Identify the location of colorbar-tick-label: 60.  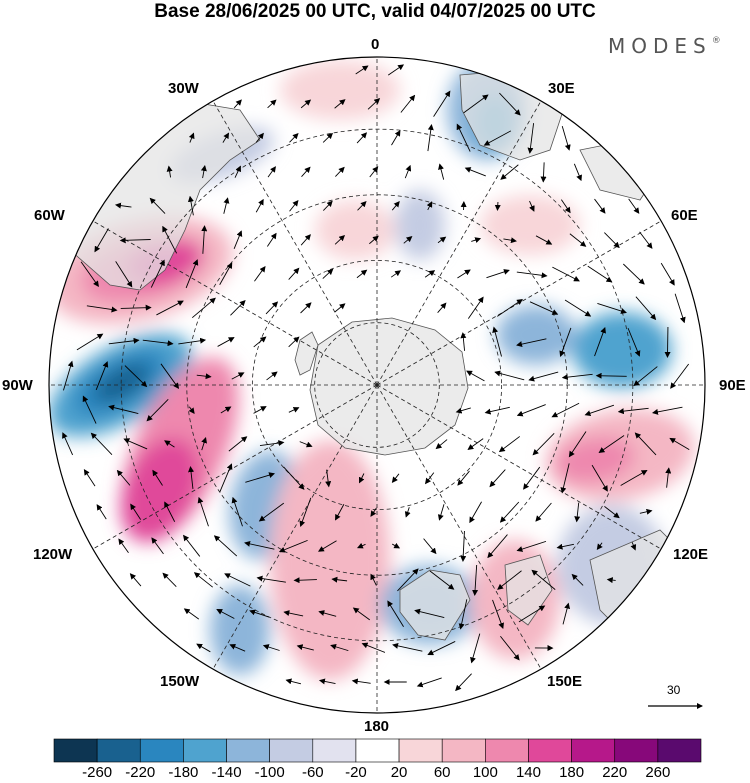
(442, 772).